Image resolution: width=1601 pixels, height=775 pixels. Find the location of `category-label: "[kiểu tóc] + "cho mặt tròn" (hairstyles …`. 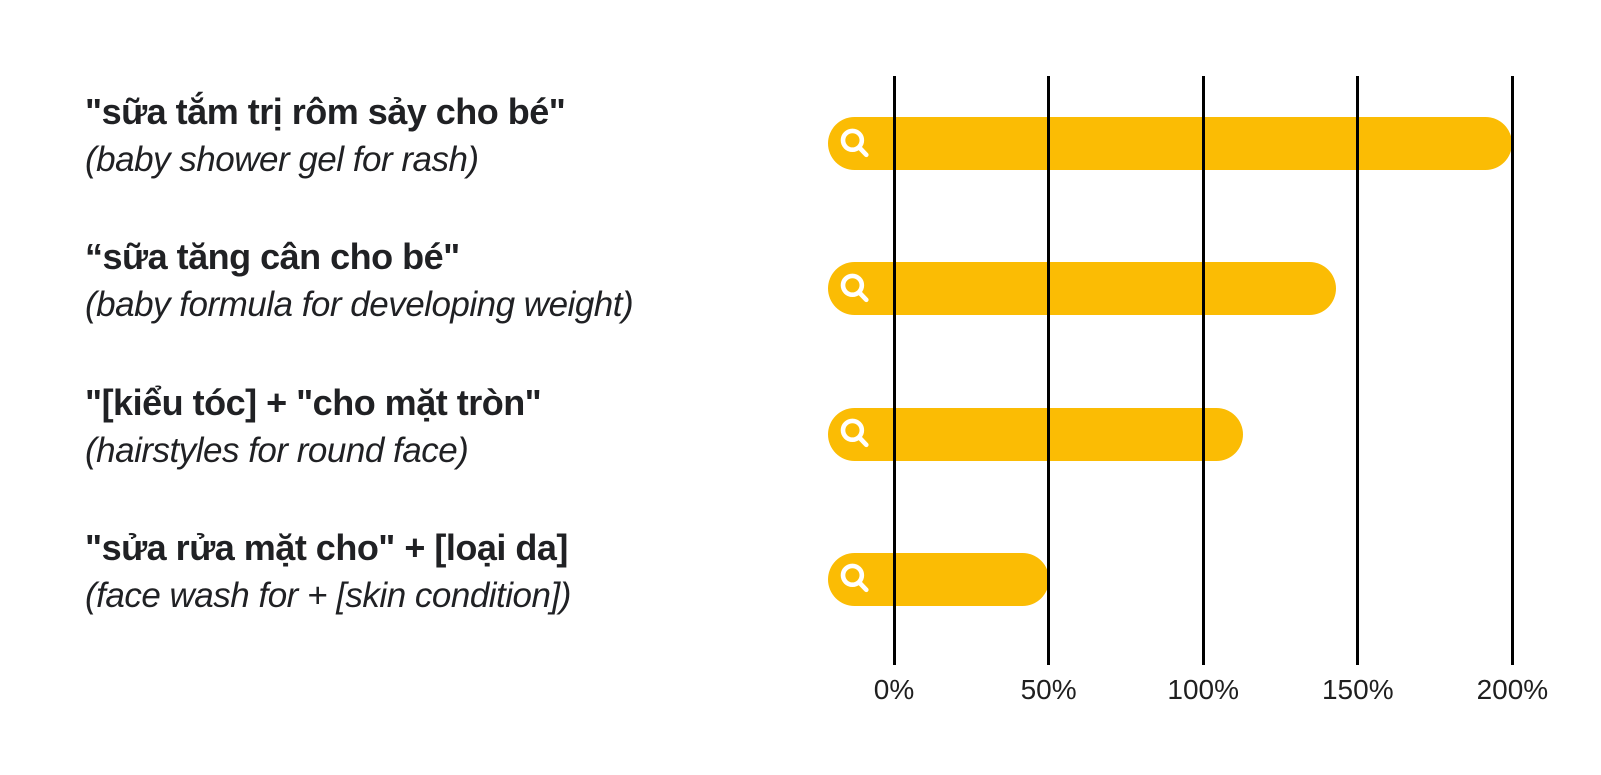

category-label: "[kiểu tóc] + "cho mặt tròn" (hairstyles … is located at coordinates (450, 426).